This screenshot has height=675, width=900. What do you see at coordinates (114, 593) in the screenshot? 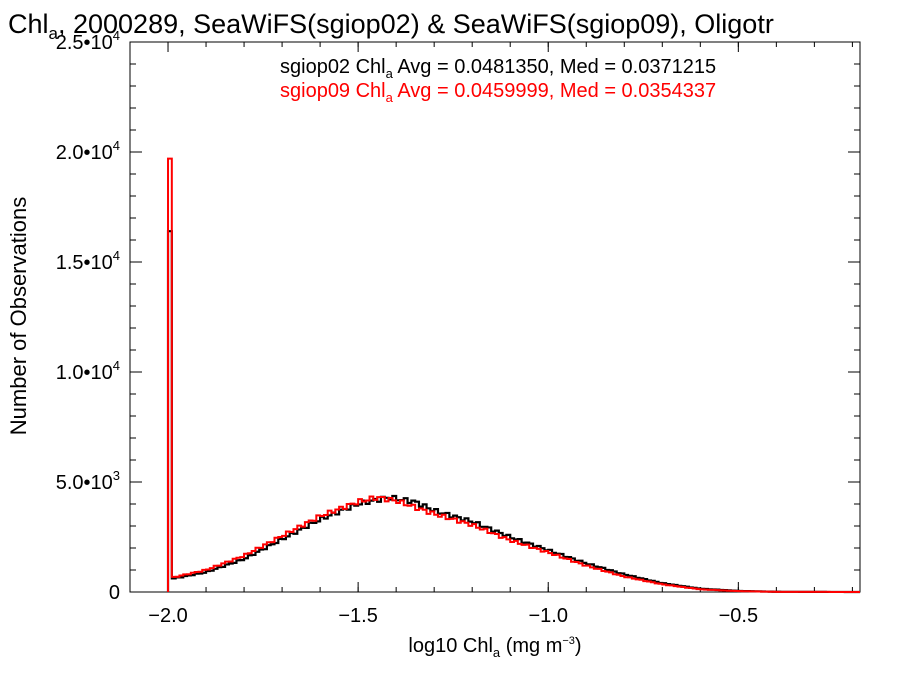
I see `y-tick-label-0: 0` at bounding box center [114, 593].